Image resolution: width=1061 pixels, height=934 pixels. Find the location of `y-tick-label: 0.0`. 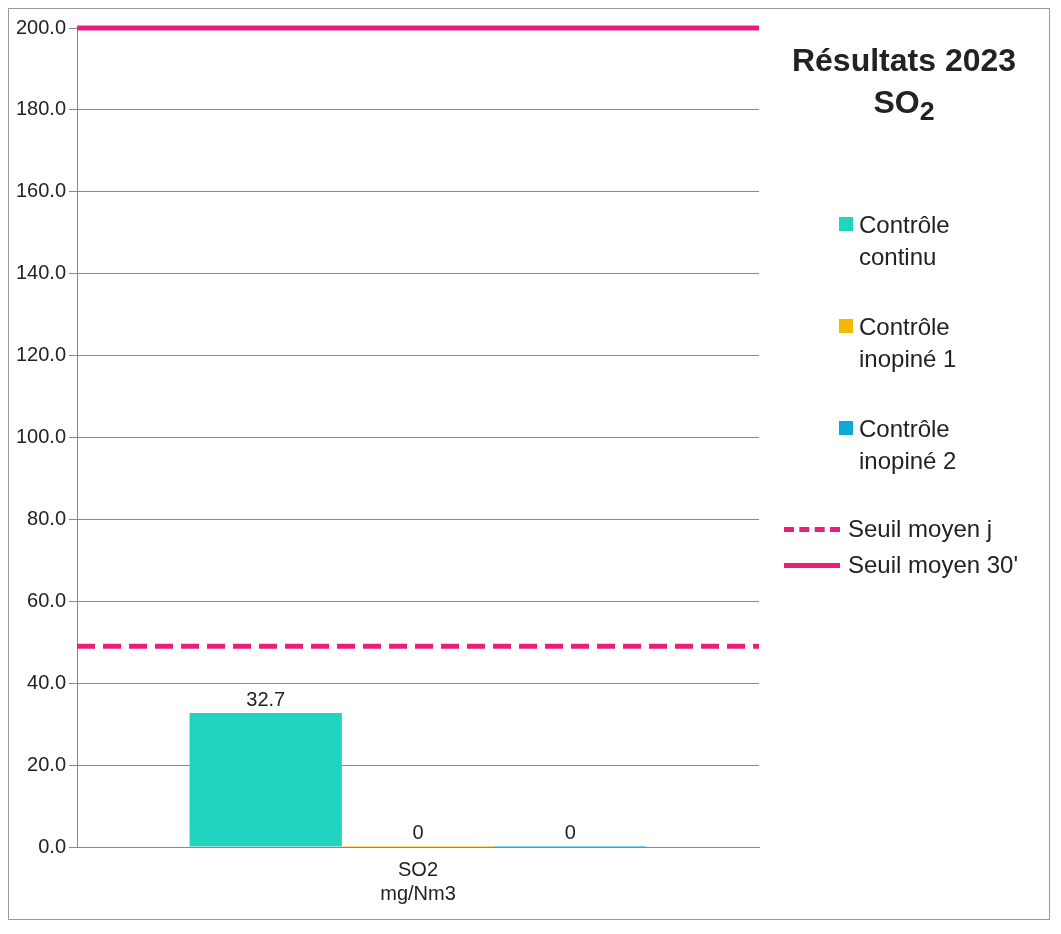

y-tick-label: 0.0 is located at coordinates (52, 845).